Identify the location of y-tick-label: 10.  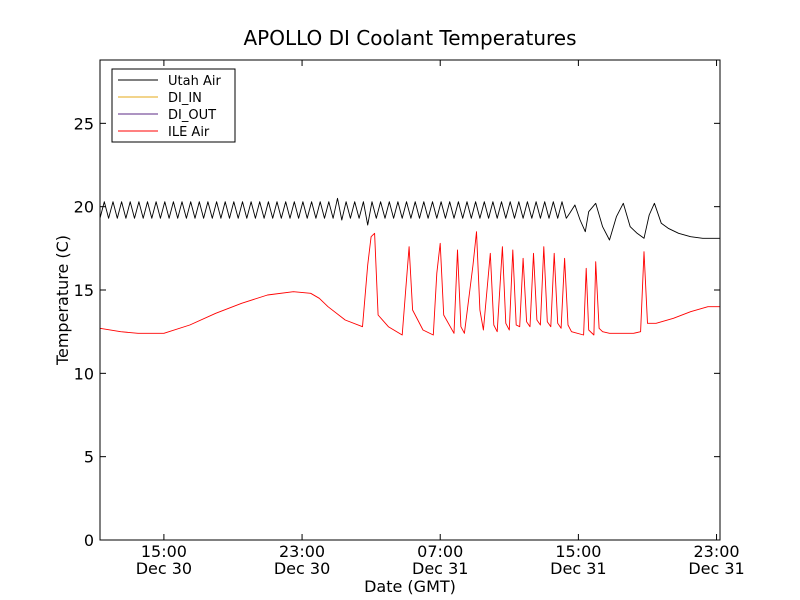
(84, 373).